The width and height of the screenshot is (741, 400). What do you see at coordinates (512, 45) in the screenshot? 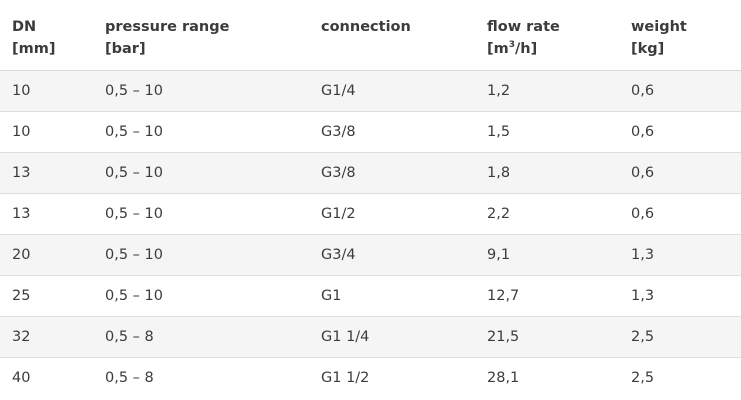
I see `flow-rate-unit-exponent: 3` at bounding box center [512, 45].